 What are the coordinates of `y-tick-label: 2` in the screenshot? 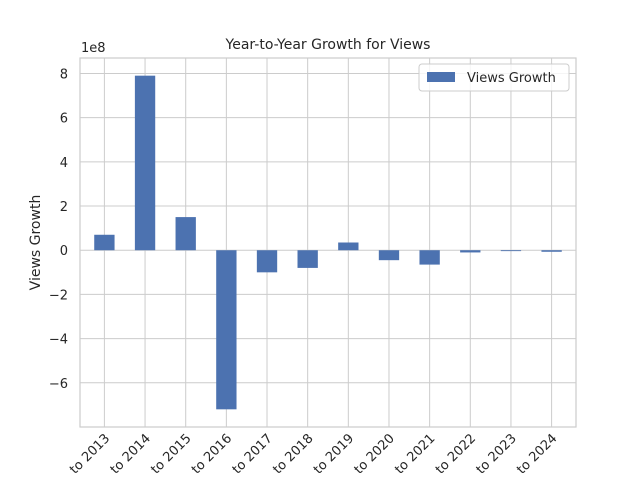 It's located at (64, 207).